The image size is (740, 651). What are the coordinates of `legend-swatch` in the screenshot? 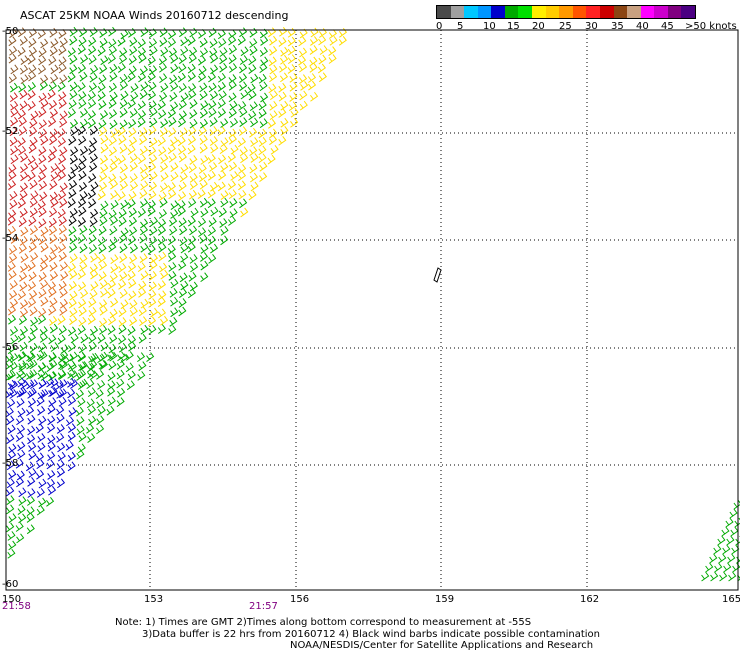 It's located at (688, 12).